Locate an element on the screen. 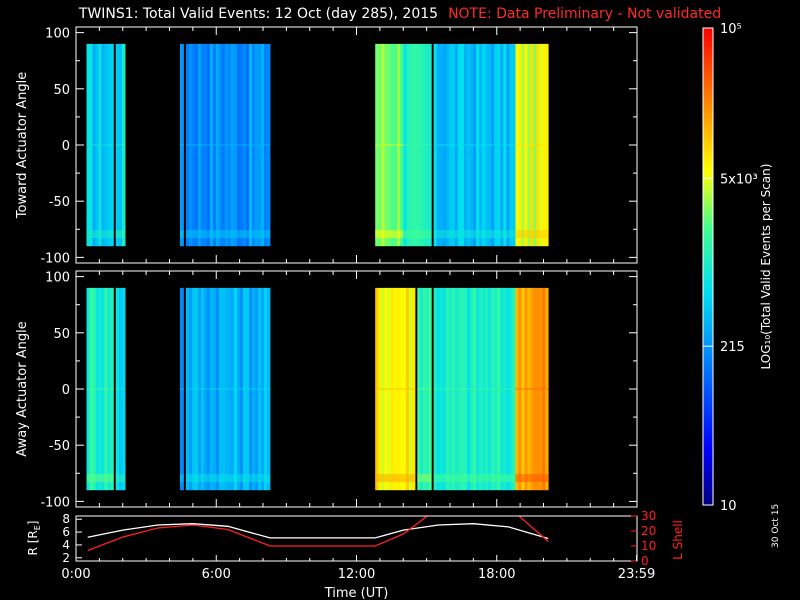 Image resolution: width=800 pixels, height=600 pixels. y-axis-label: Toward Actuator Angle is located at coordinates (22, 145).